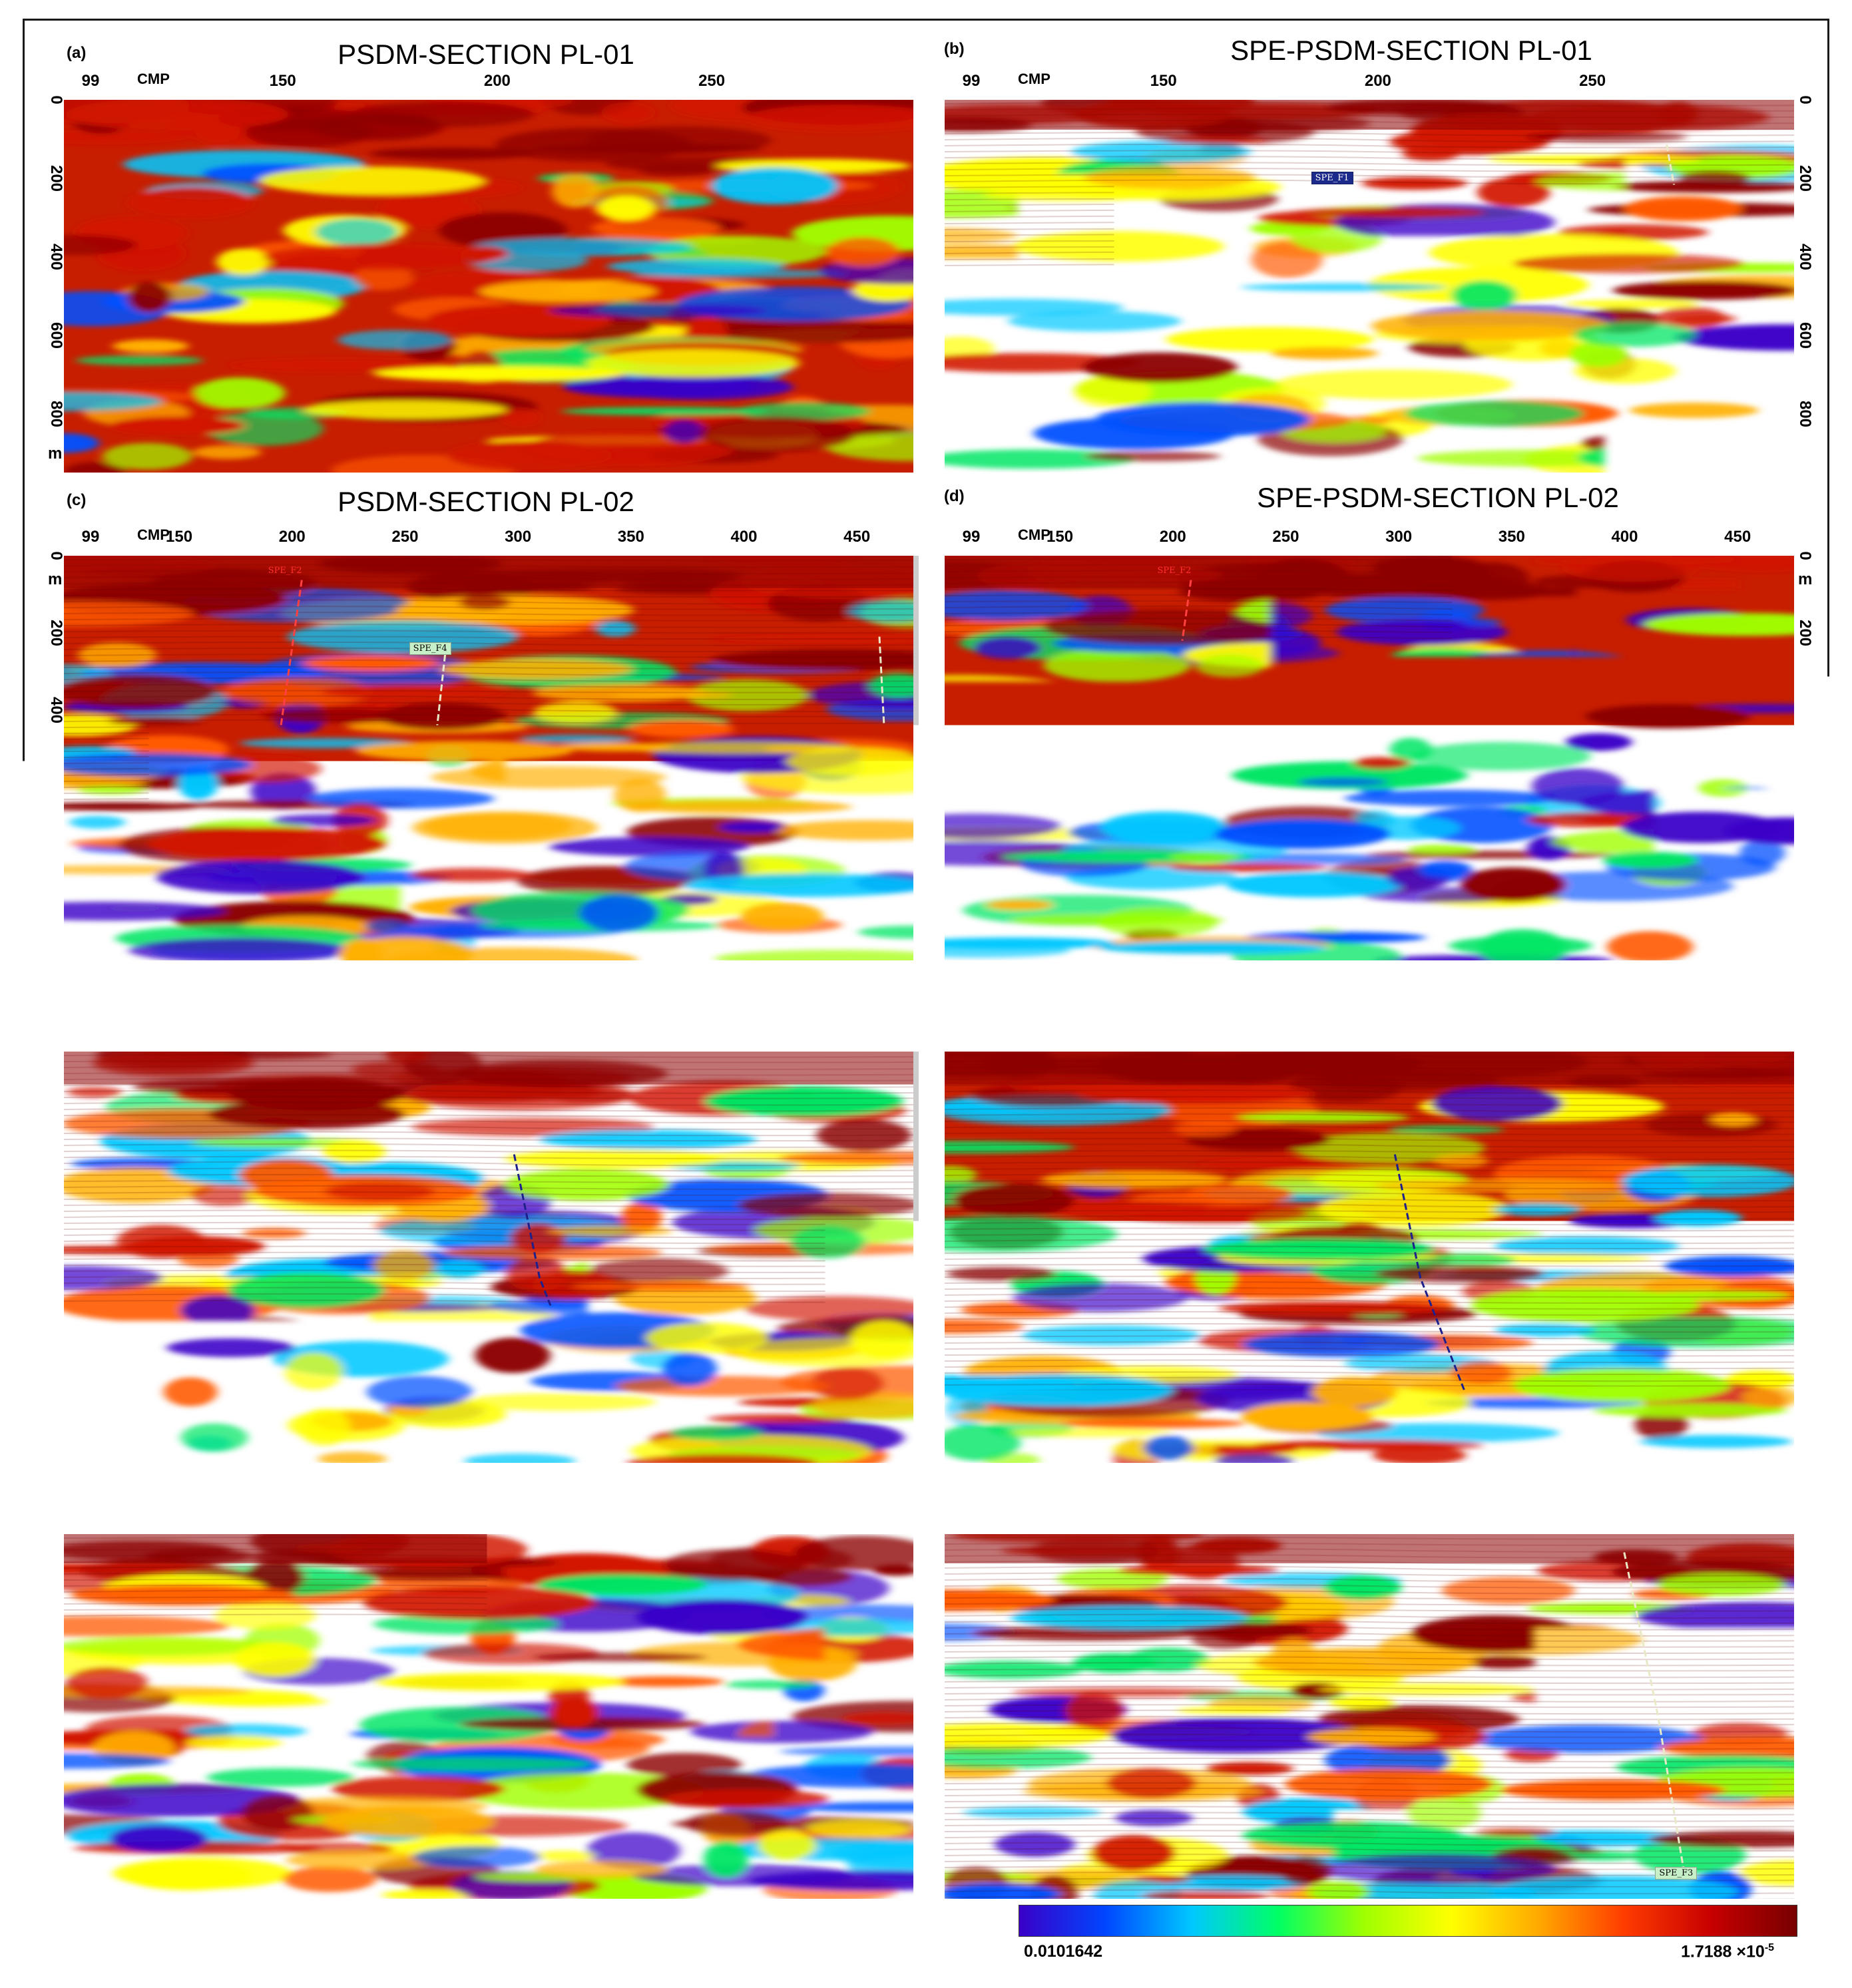  I want to click on panel-label: (e), so click(76, 999).